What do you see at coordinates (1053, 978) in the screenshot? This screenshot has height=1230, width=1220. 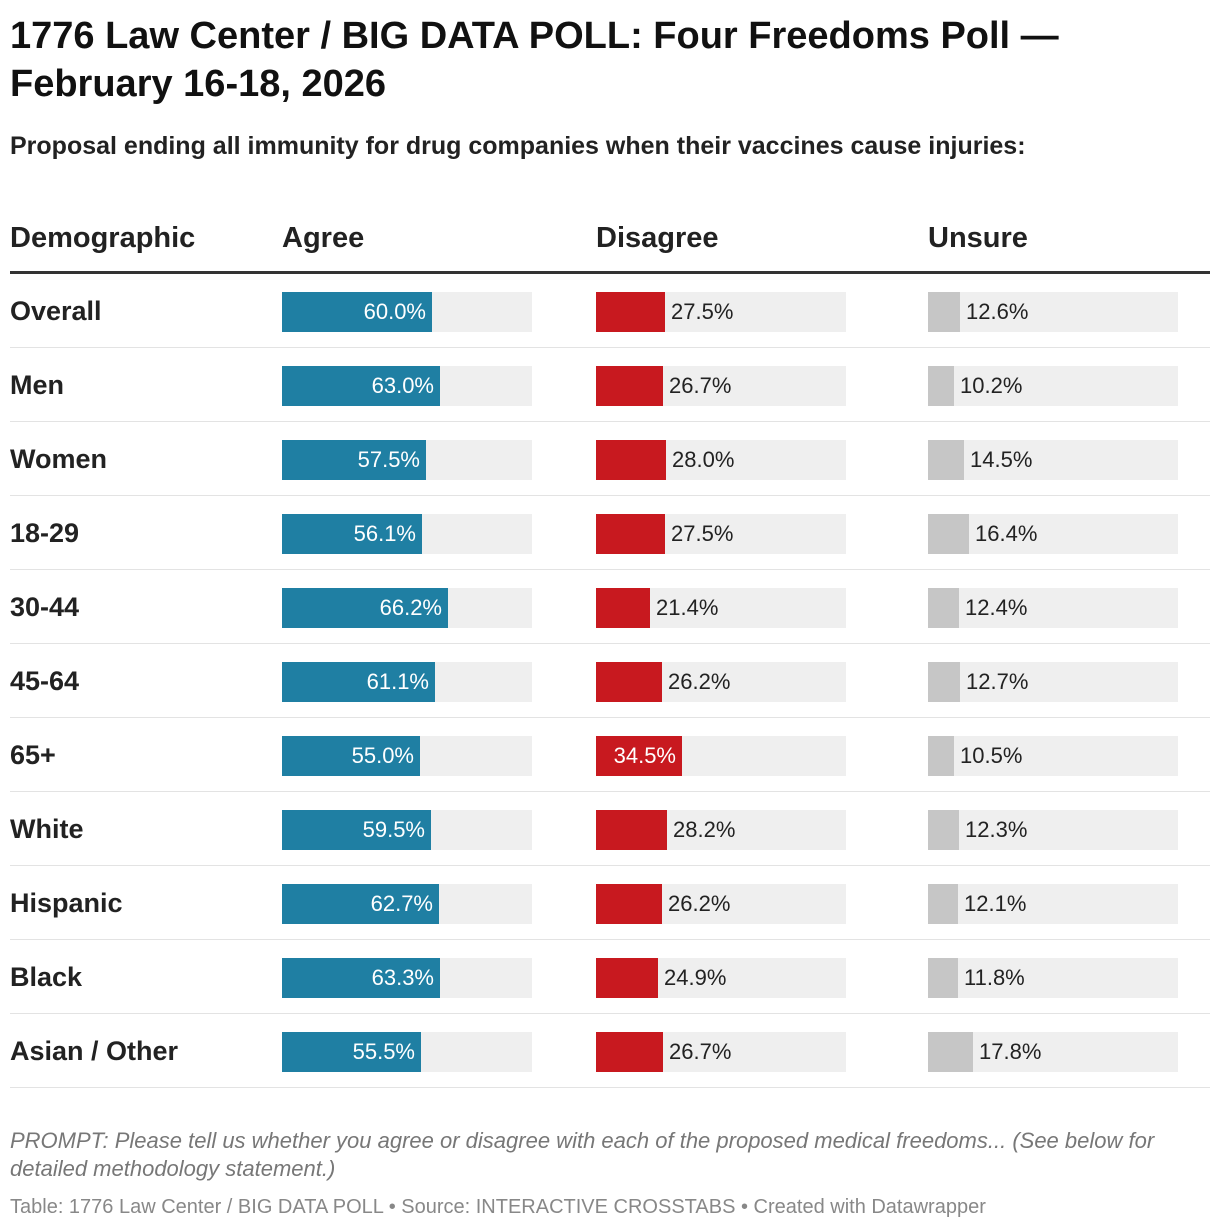 I see `unsure-bar-track: 11.8%` at bounding box center [1053, 978].